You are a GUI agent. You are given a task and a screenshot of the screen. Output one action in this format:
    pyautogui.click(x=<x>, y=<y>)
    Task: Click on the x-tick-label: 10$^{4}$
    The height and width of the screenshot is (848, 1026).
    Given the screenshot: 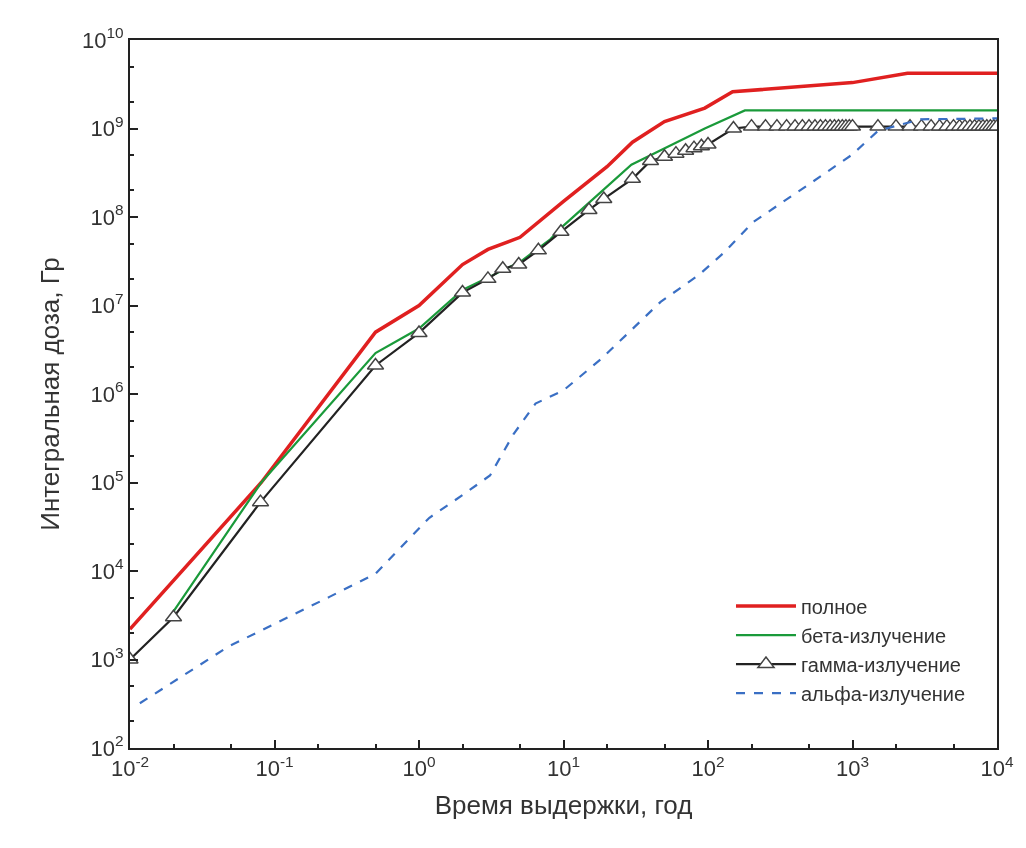 What is the action you would take?
    pyautogui.click(x=997, y=767)
    